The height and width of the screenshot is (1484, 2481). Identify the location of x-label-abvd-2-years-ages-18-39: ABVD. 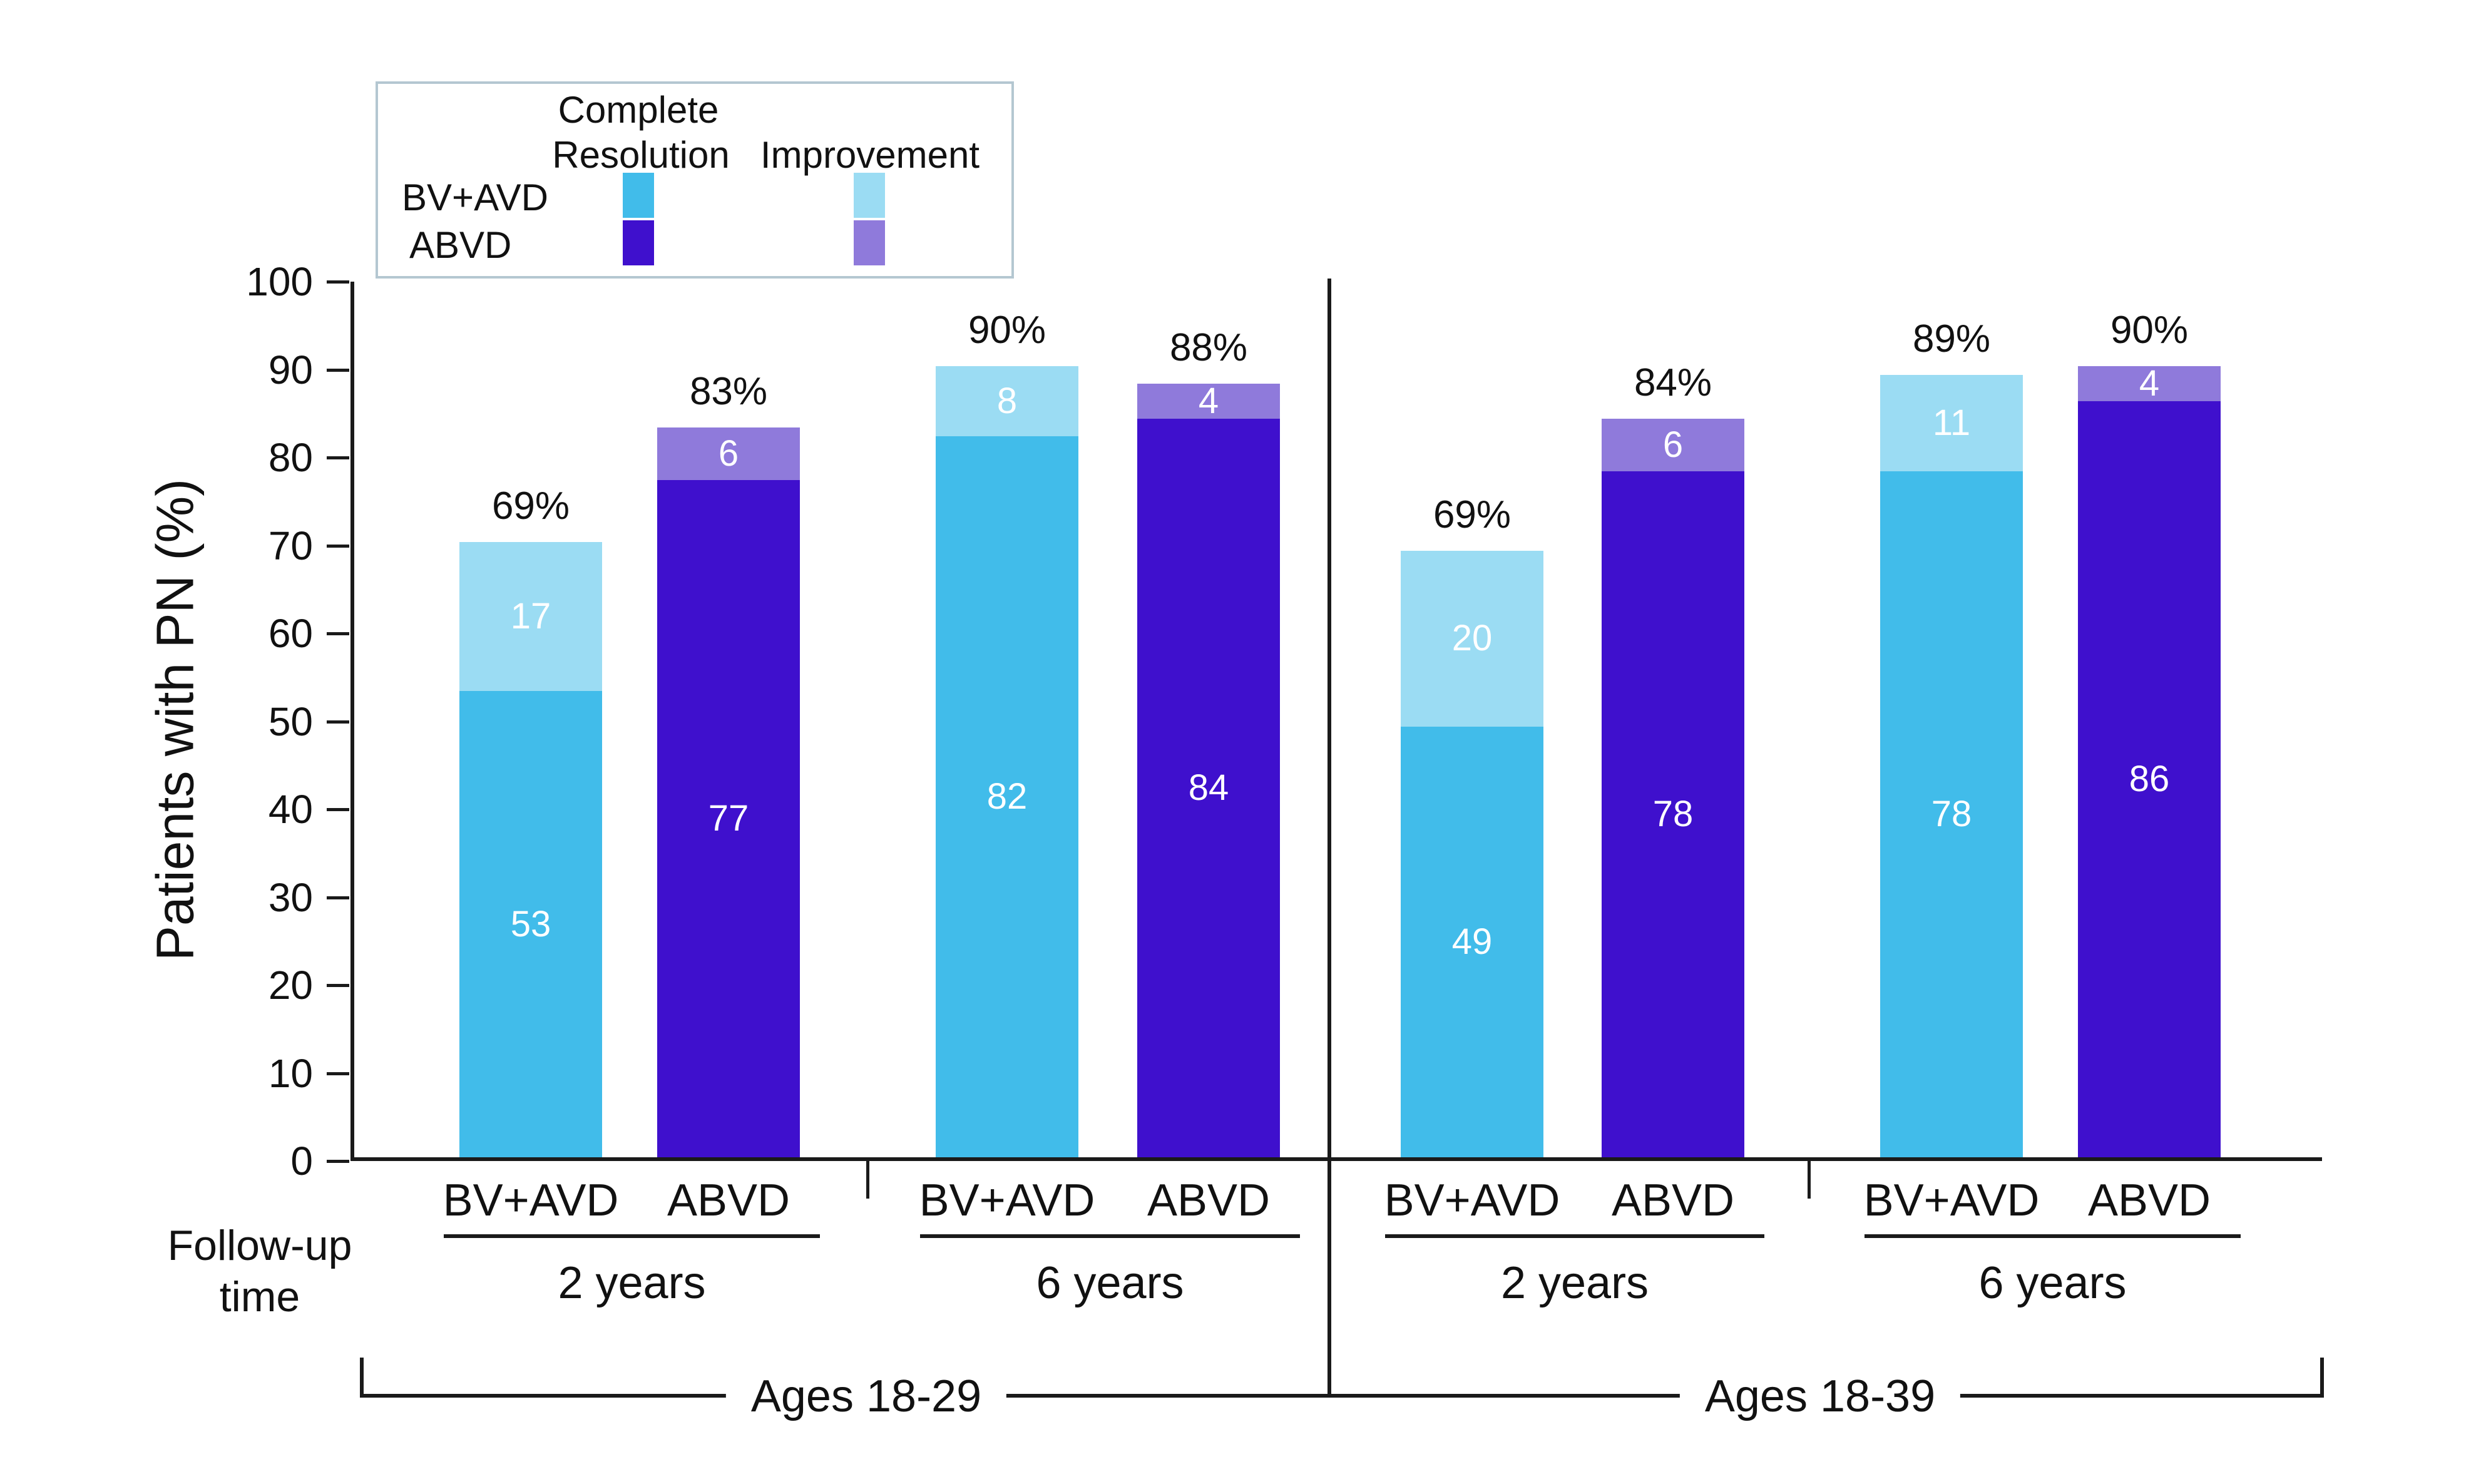
(1673, 1200).